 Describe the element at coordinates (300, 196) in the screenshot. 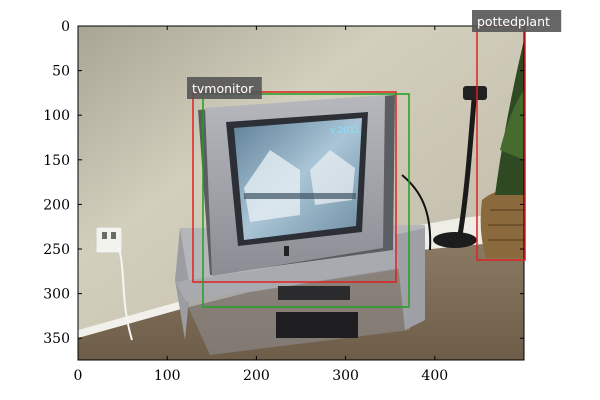

I see `screen-horizon` at that location.